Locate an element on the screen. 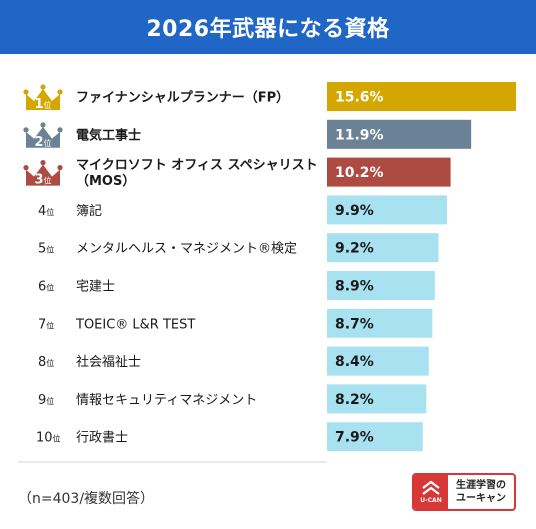  value-label-3: 10.2% is located at coordinates (359, 173).